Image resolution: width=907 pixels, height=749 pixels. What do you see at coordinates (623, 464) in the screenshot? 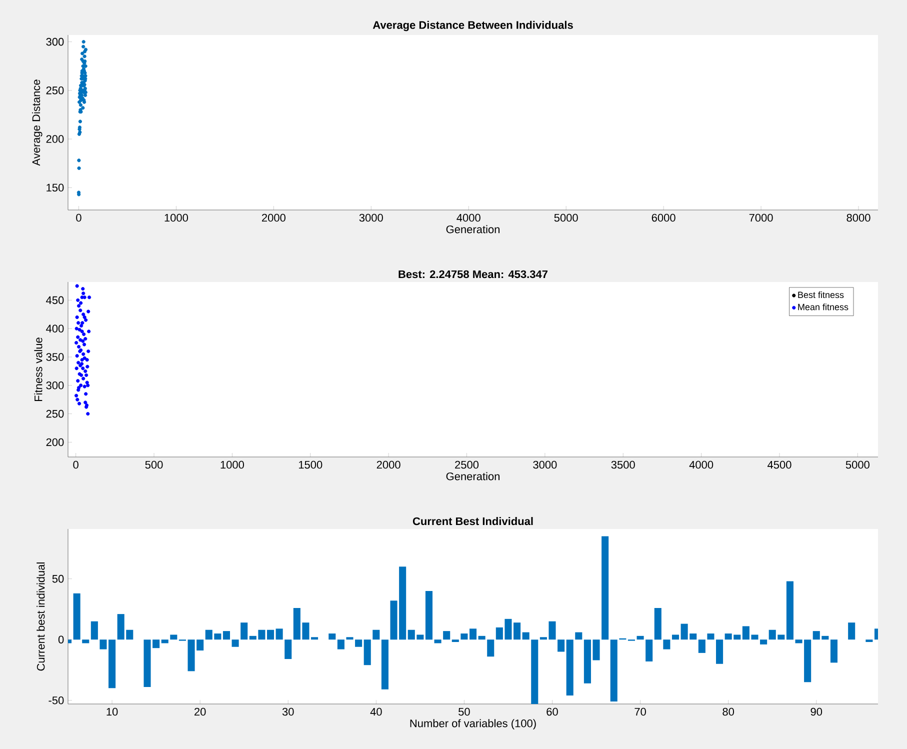
I see `x-tick-label: 3500` at bounding box center [623, 464].